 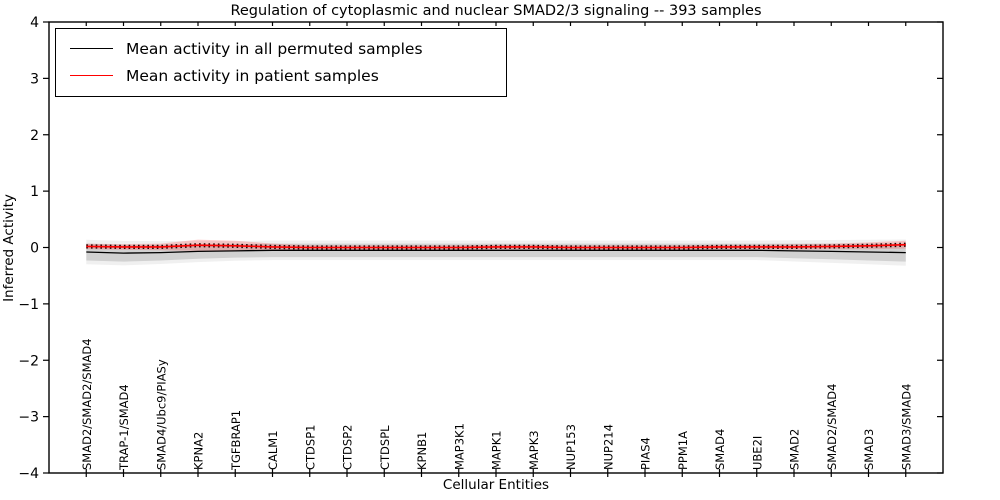 What do you see at coordinates (534, 450) in the screenshot?
I see `x-tick-label: MAPK3` at bounding box center [534, 450].